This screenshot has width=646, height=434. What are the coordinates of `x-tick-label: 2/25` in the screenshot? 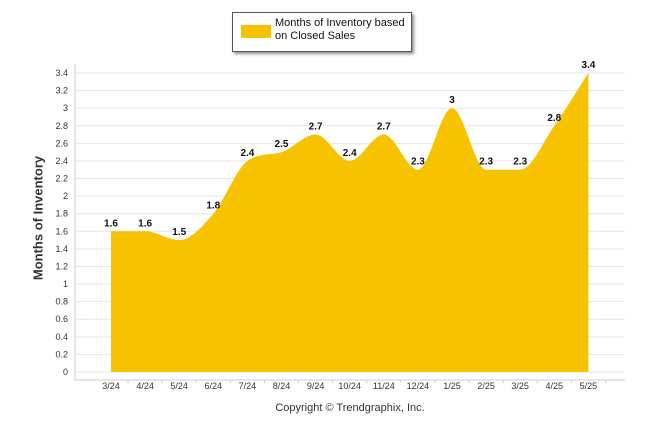 It's located at (486, 386).